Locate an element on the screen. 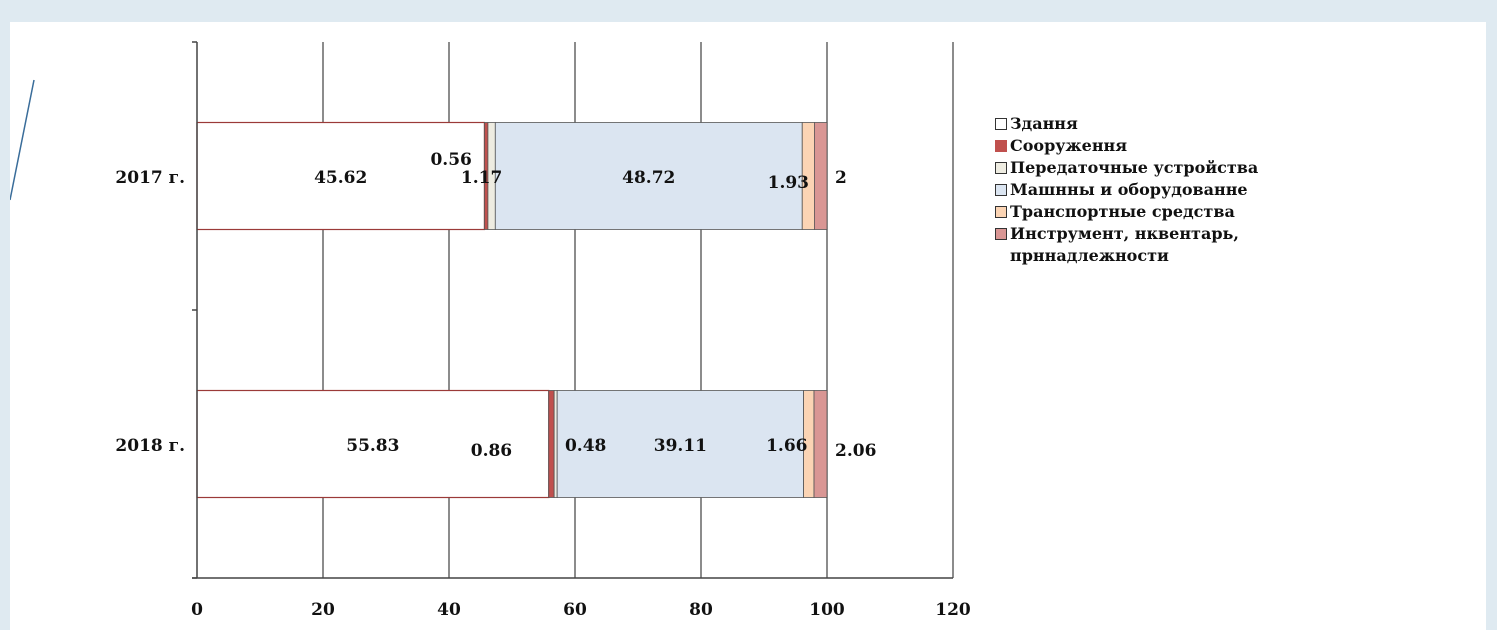 This screenshot has height=630, width=1497. data-label: 1.17 is located at coordinates (481, 178).